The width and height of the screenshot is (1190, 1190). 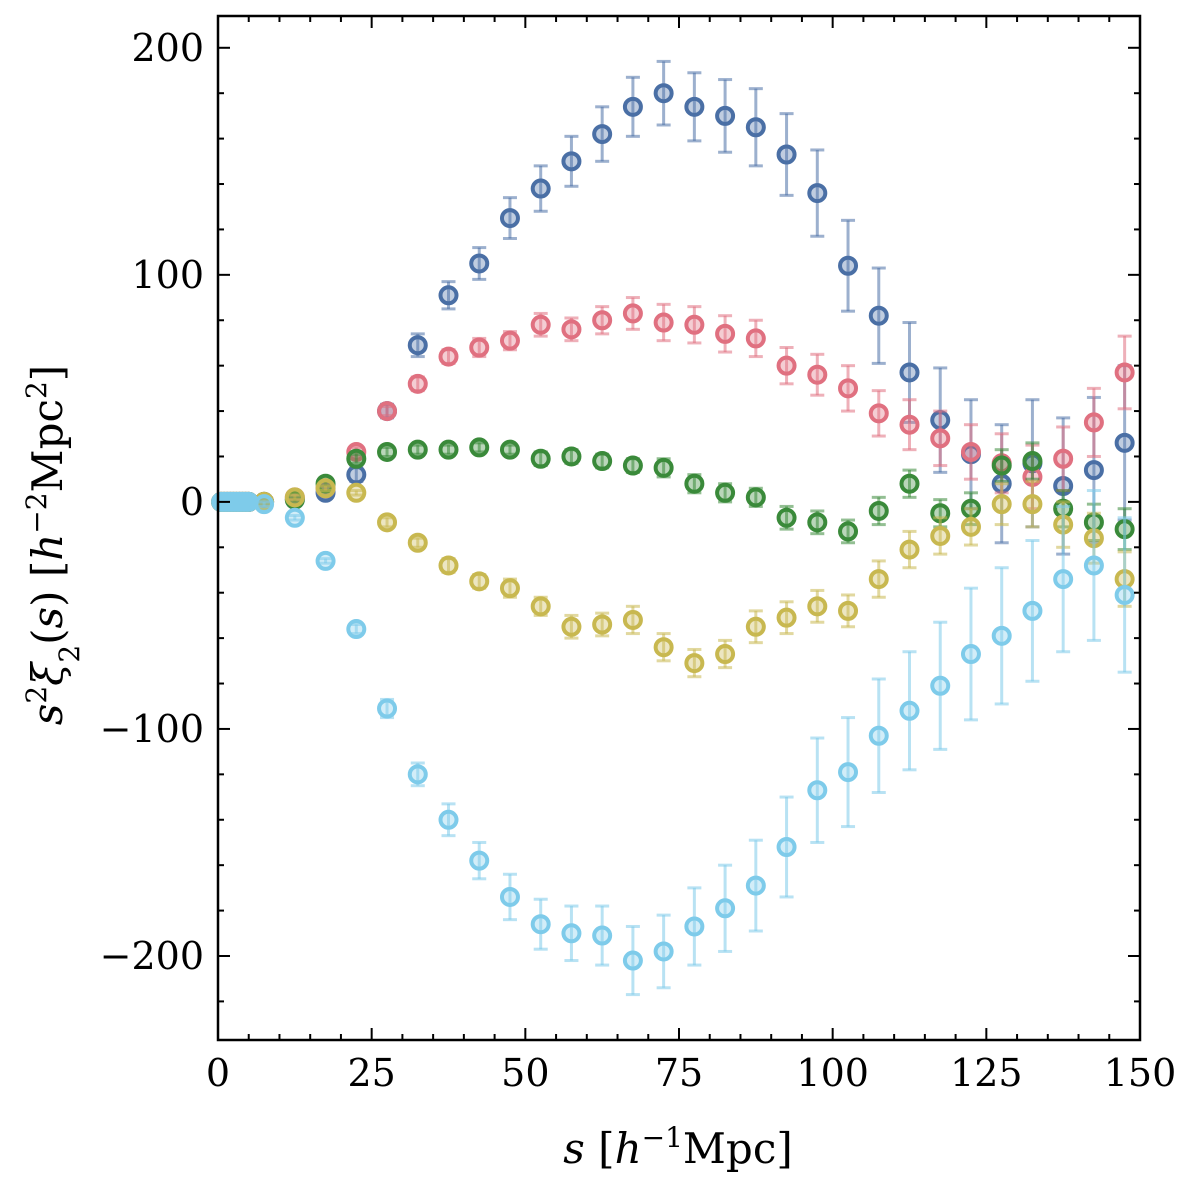 I want to click on x-axis-label: s [h−1Mpc], so click(x=677, y=1147).